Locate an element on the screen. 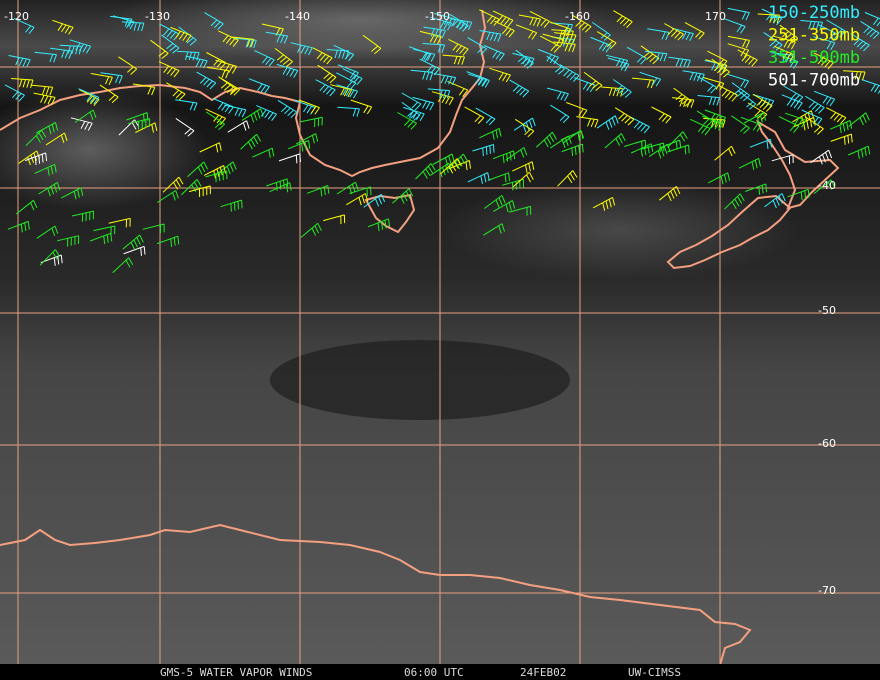 The image size is (880, 680). legend-entry: 501-700mb is located at coordinates (814, 81).